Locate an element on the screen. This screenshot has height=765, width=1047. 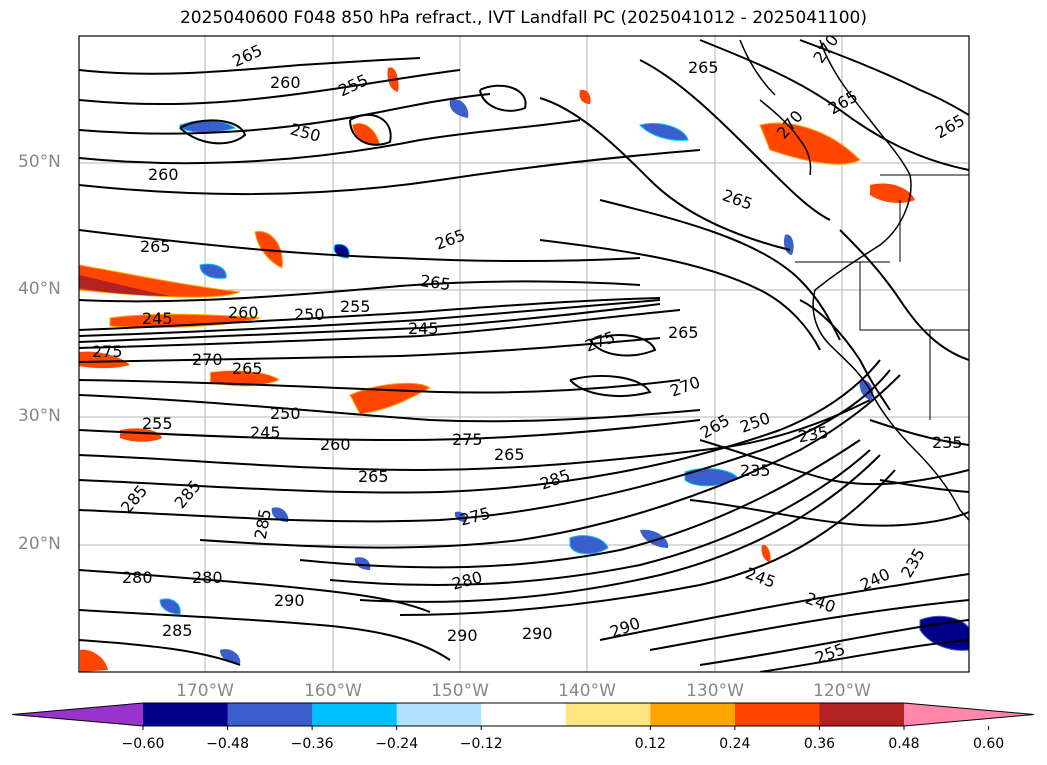
colorbar-tick-label: −0.24 is located at coordinates (397, 744).